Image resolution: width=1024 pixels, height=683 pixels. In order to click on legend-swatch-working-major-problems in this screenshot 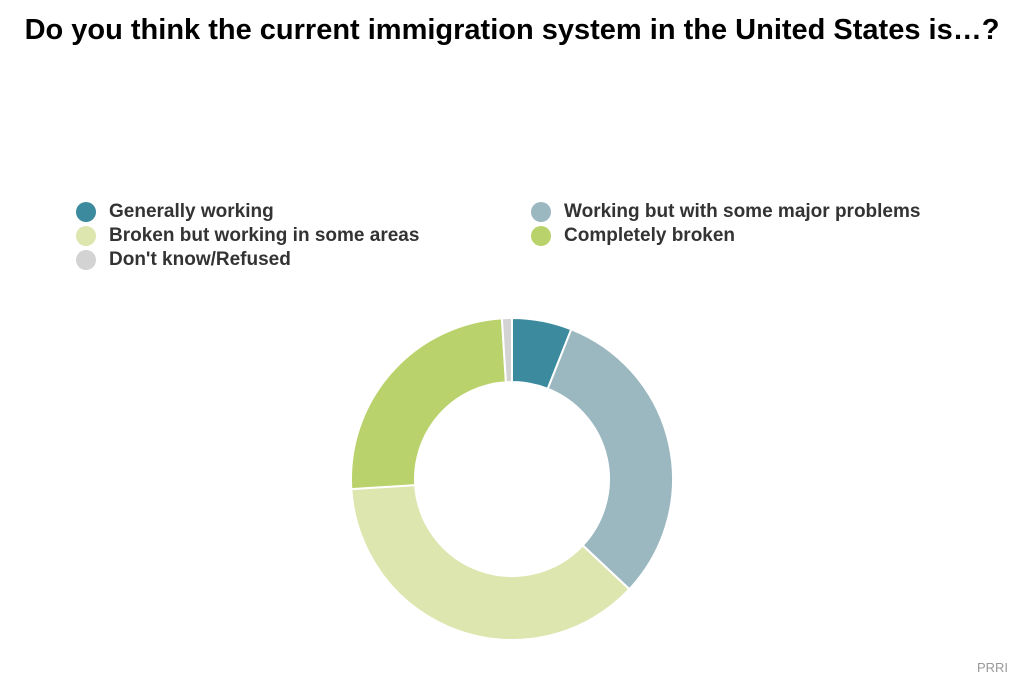, I will do `click(541, 212)`.